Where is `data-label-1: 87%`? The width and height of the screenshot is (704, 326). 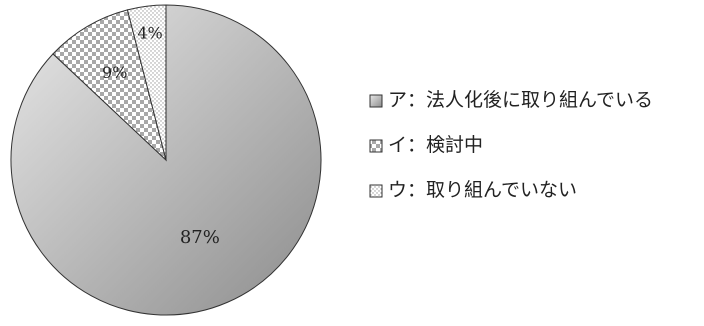
data-label-1: 87% is located at coordinates (200, 237).